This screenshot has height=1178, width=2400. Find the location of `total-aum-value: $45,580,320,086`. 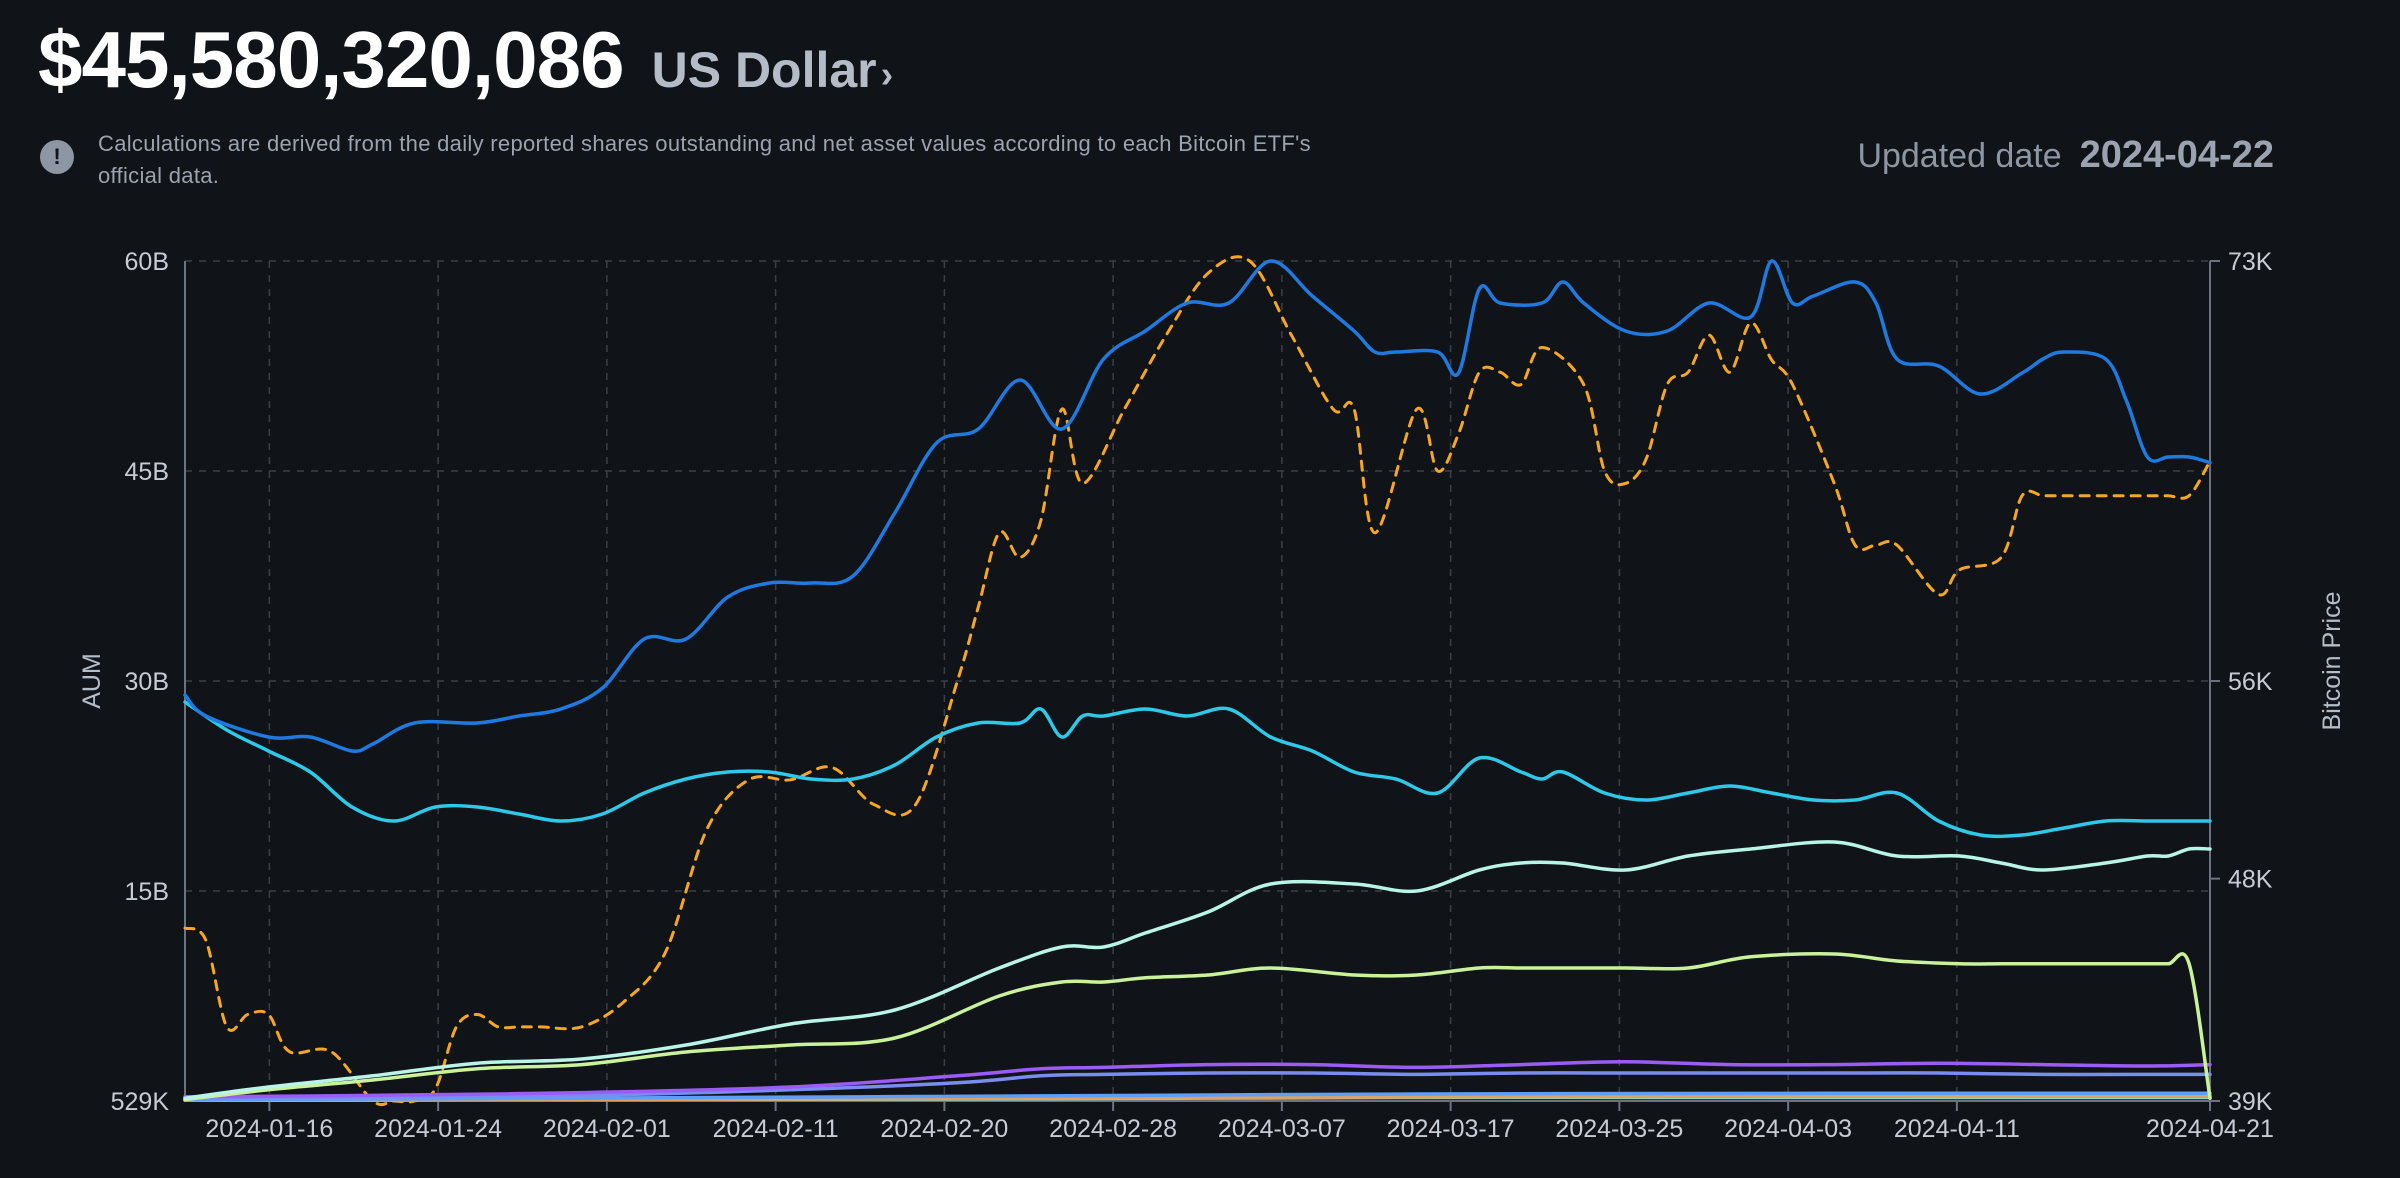

total-aum-value: $45,580,320,086 is located at coordinates (331, 59).